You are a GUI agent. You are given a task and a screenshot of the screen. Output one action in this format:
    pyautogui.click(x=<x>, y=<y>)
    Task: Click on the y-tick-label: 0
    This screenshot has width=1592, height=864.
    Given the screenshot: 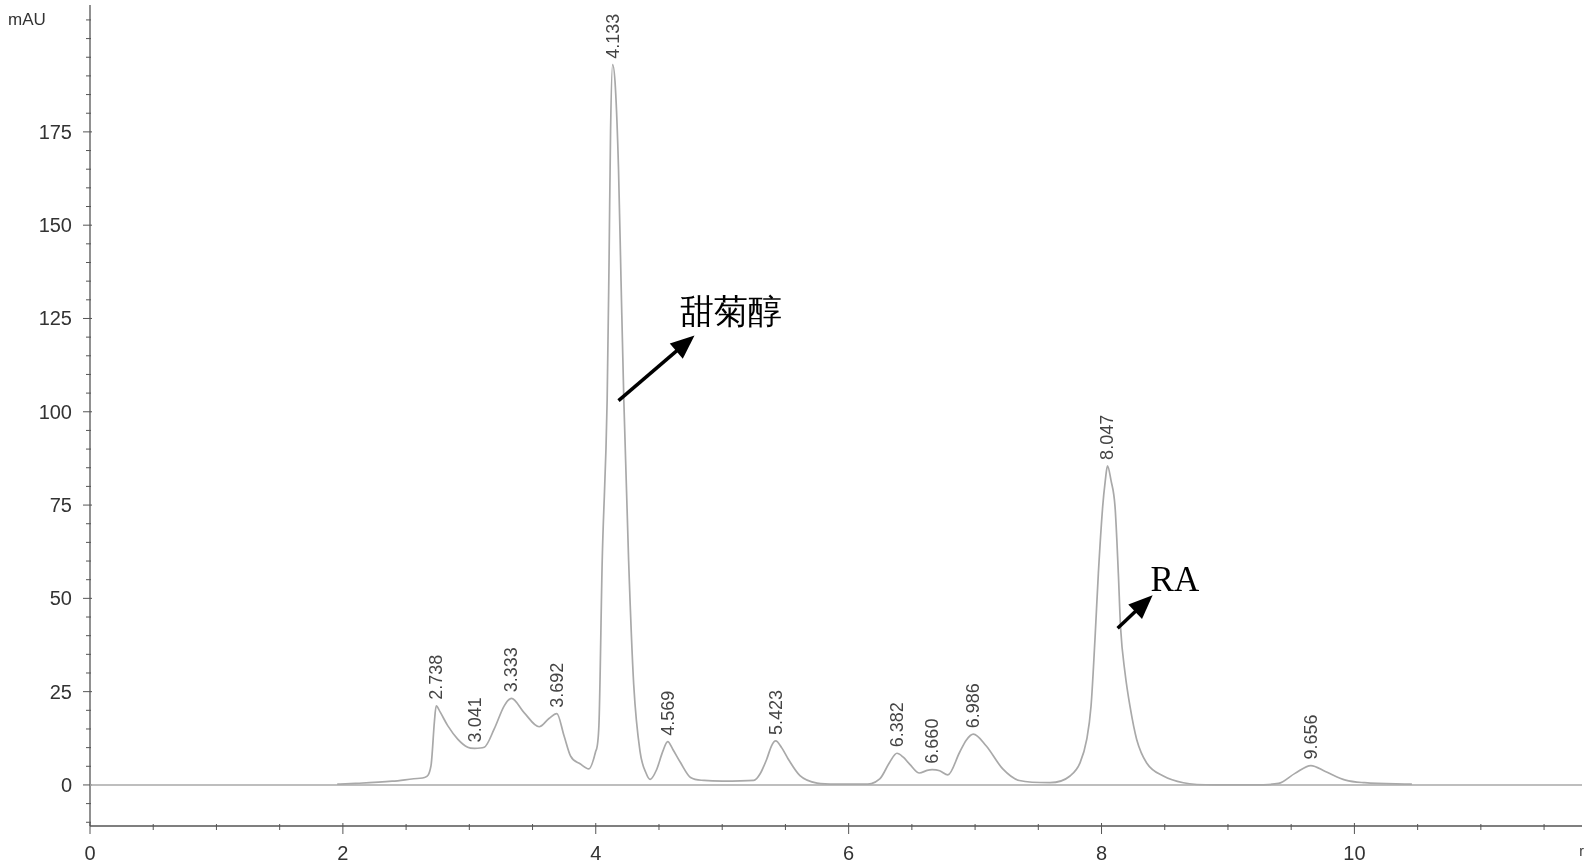 What is the action you would take?
    pyautogui.click(x=66, y=784)
    